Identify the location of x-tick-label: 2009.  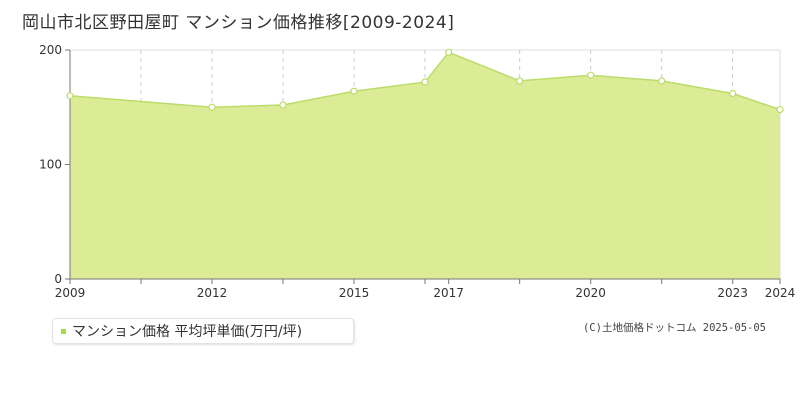
(70, 293).